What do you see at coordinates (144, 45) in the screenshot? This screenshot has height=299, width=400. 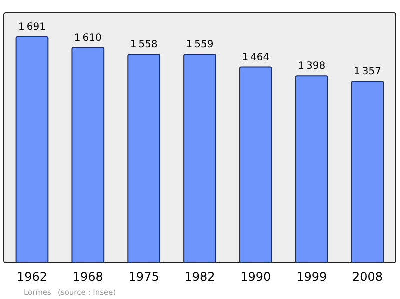 I see `data-label: 1 558` at bounding box center [144, 45].